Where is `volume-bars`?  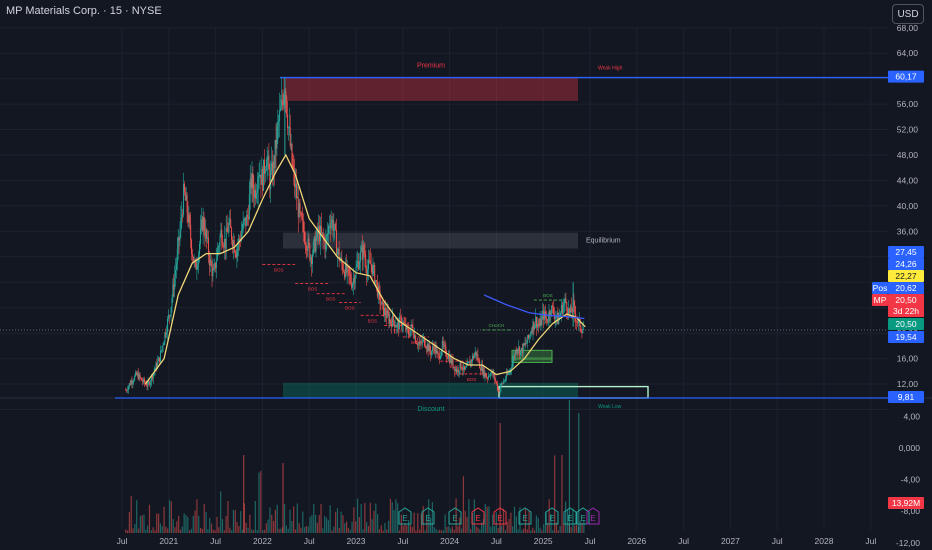
volume-bars is located at coordinates (355, 466).